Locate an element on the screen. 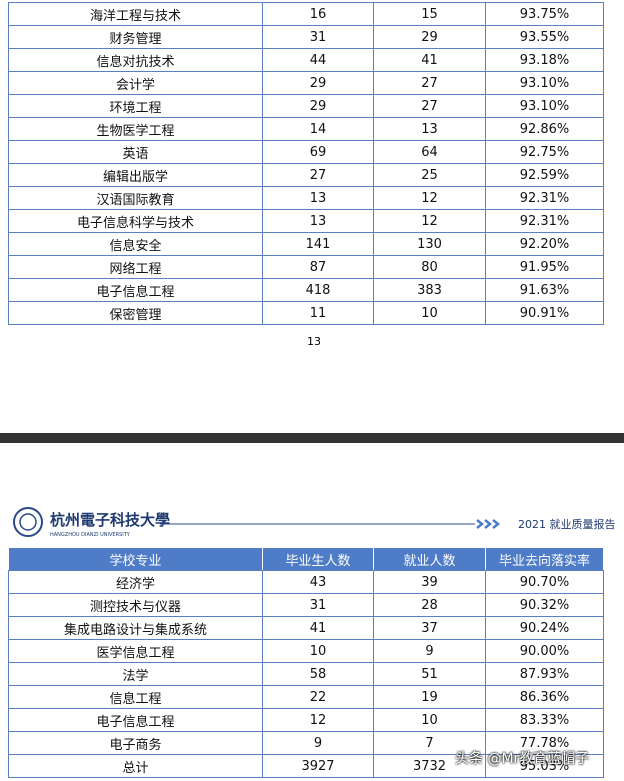 The width and height of the screenshot is (624, 781). table-cell: 电子信息科学与技术 is located at coordinates (135, 221).